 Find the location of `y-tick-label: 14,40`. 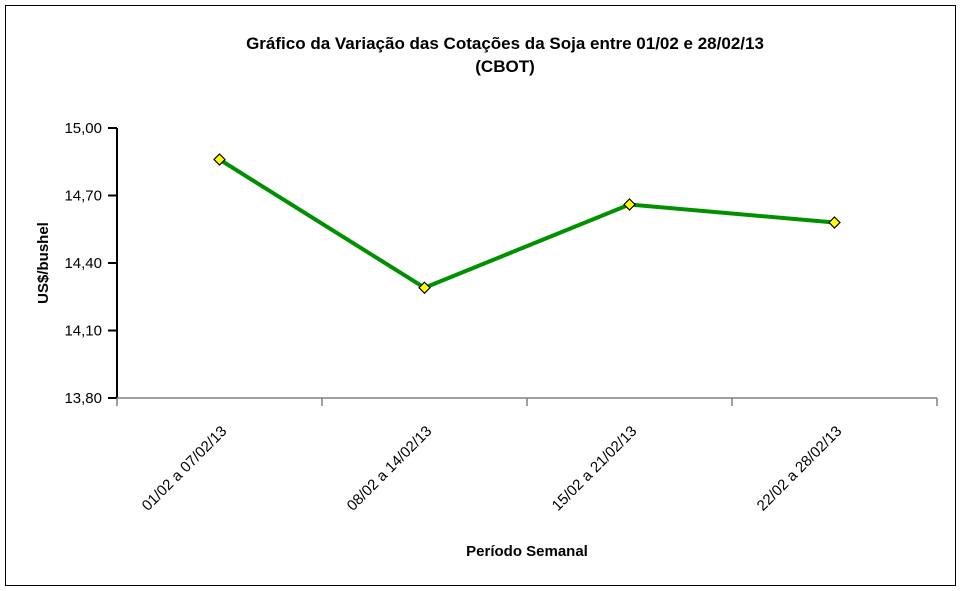

y-tick-label: 14,40 is located at coordinates (83, 263).